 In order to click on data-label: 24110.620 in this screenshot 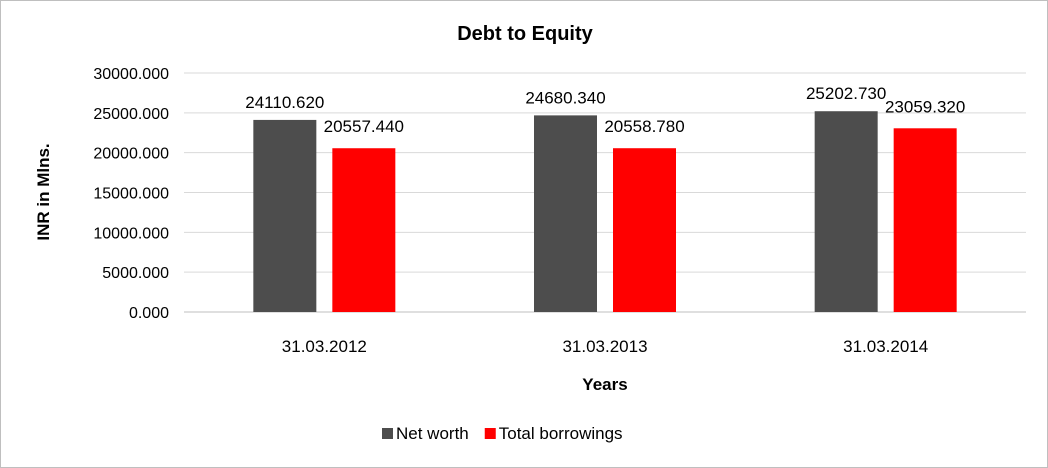, I will do `click(284, 102)`.